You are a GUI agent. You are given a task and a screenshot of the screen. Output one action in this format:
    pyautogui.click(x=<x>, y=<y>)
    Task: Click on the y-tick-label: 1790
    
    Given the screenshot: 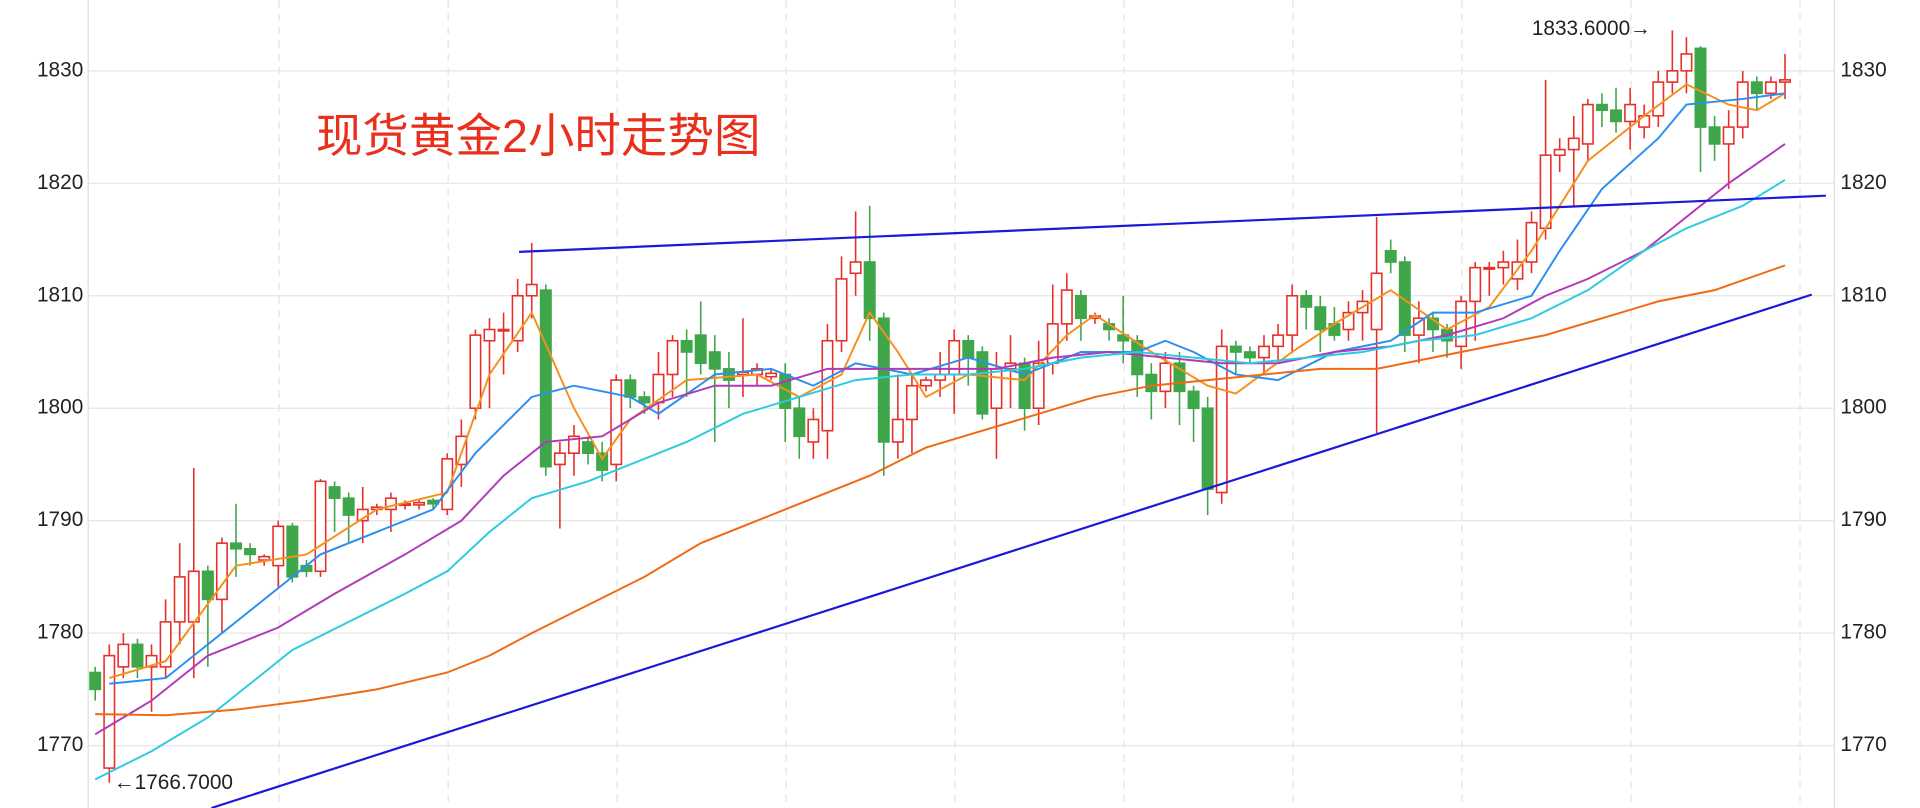 What is the action you would take?
    pyautogui.click(x=60, y=519)
    